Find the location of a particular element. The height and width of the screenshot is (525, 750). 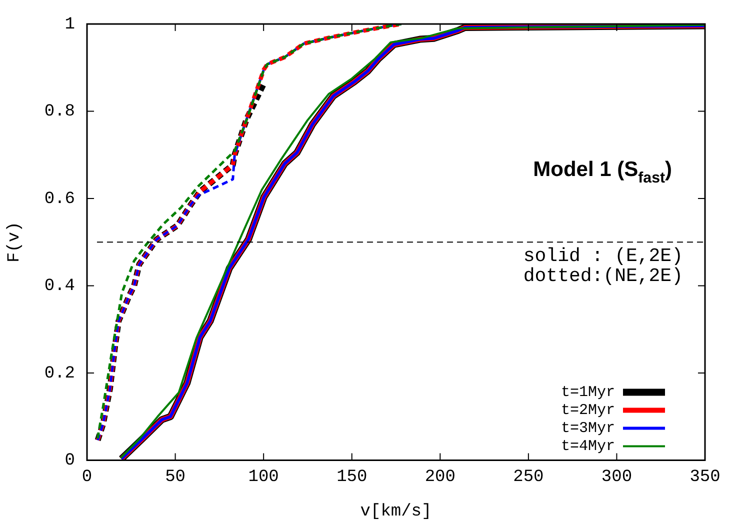

x-tick-label: 50 is located at coordinates (175, 477).